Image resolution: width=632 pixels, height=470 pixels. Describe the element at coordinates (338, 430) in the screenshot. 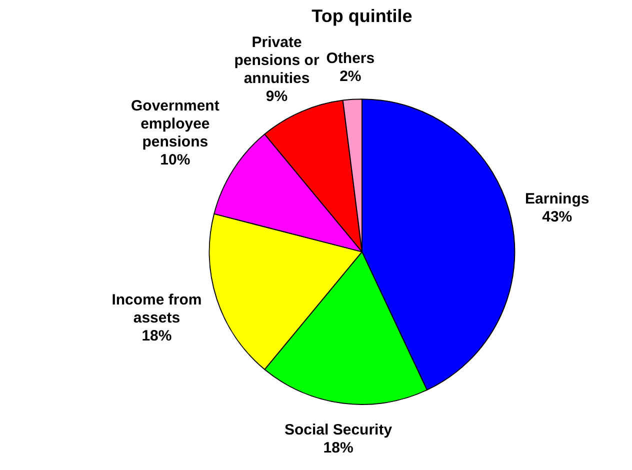

I see `slice-label: Social Security` at that location.